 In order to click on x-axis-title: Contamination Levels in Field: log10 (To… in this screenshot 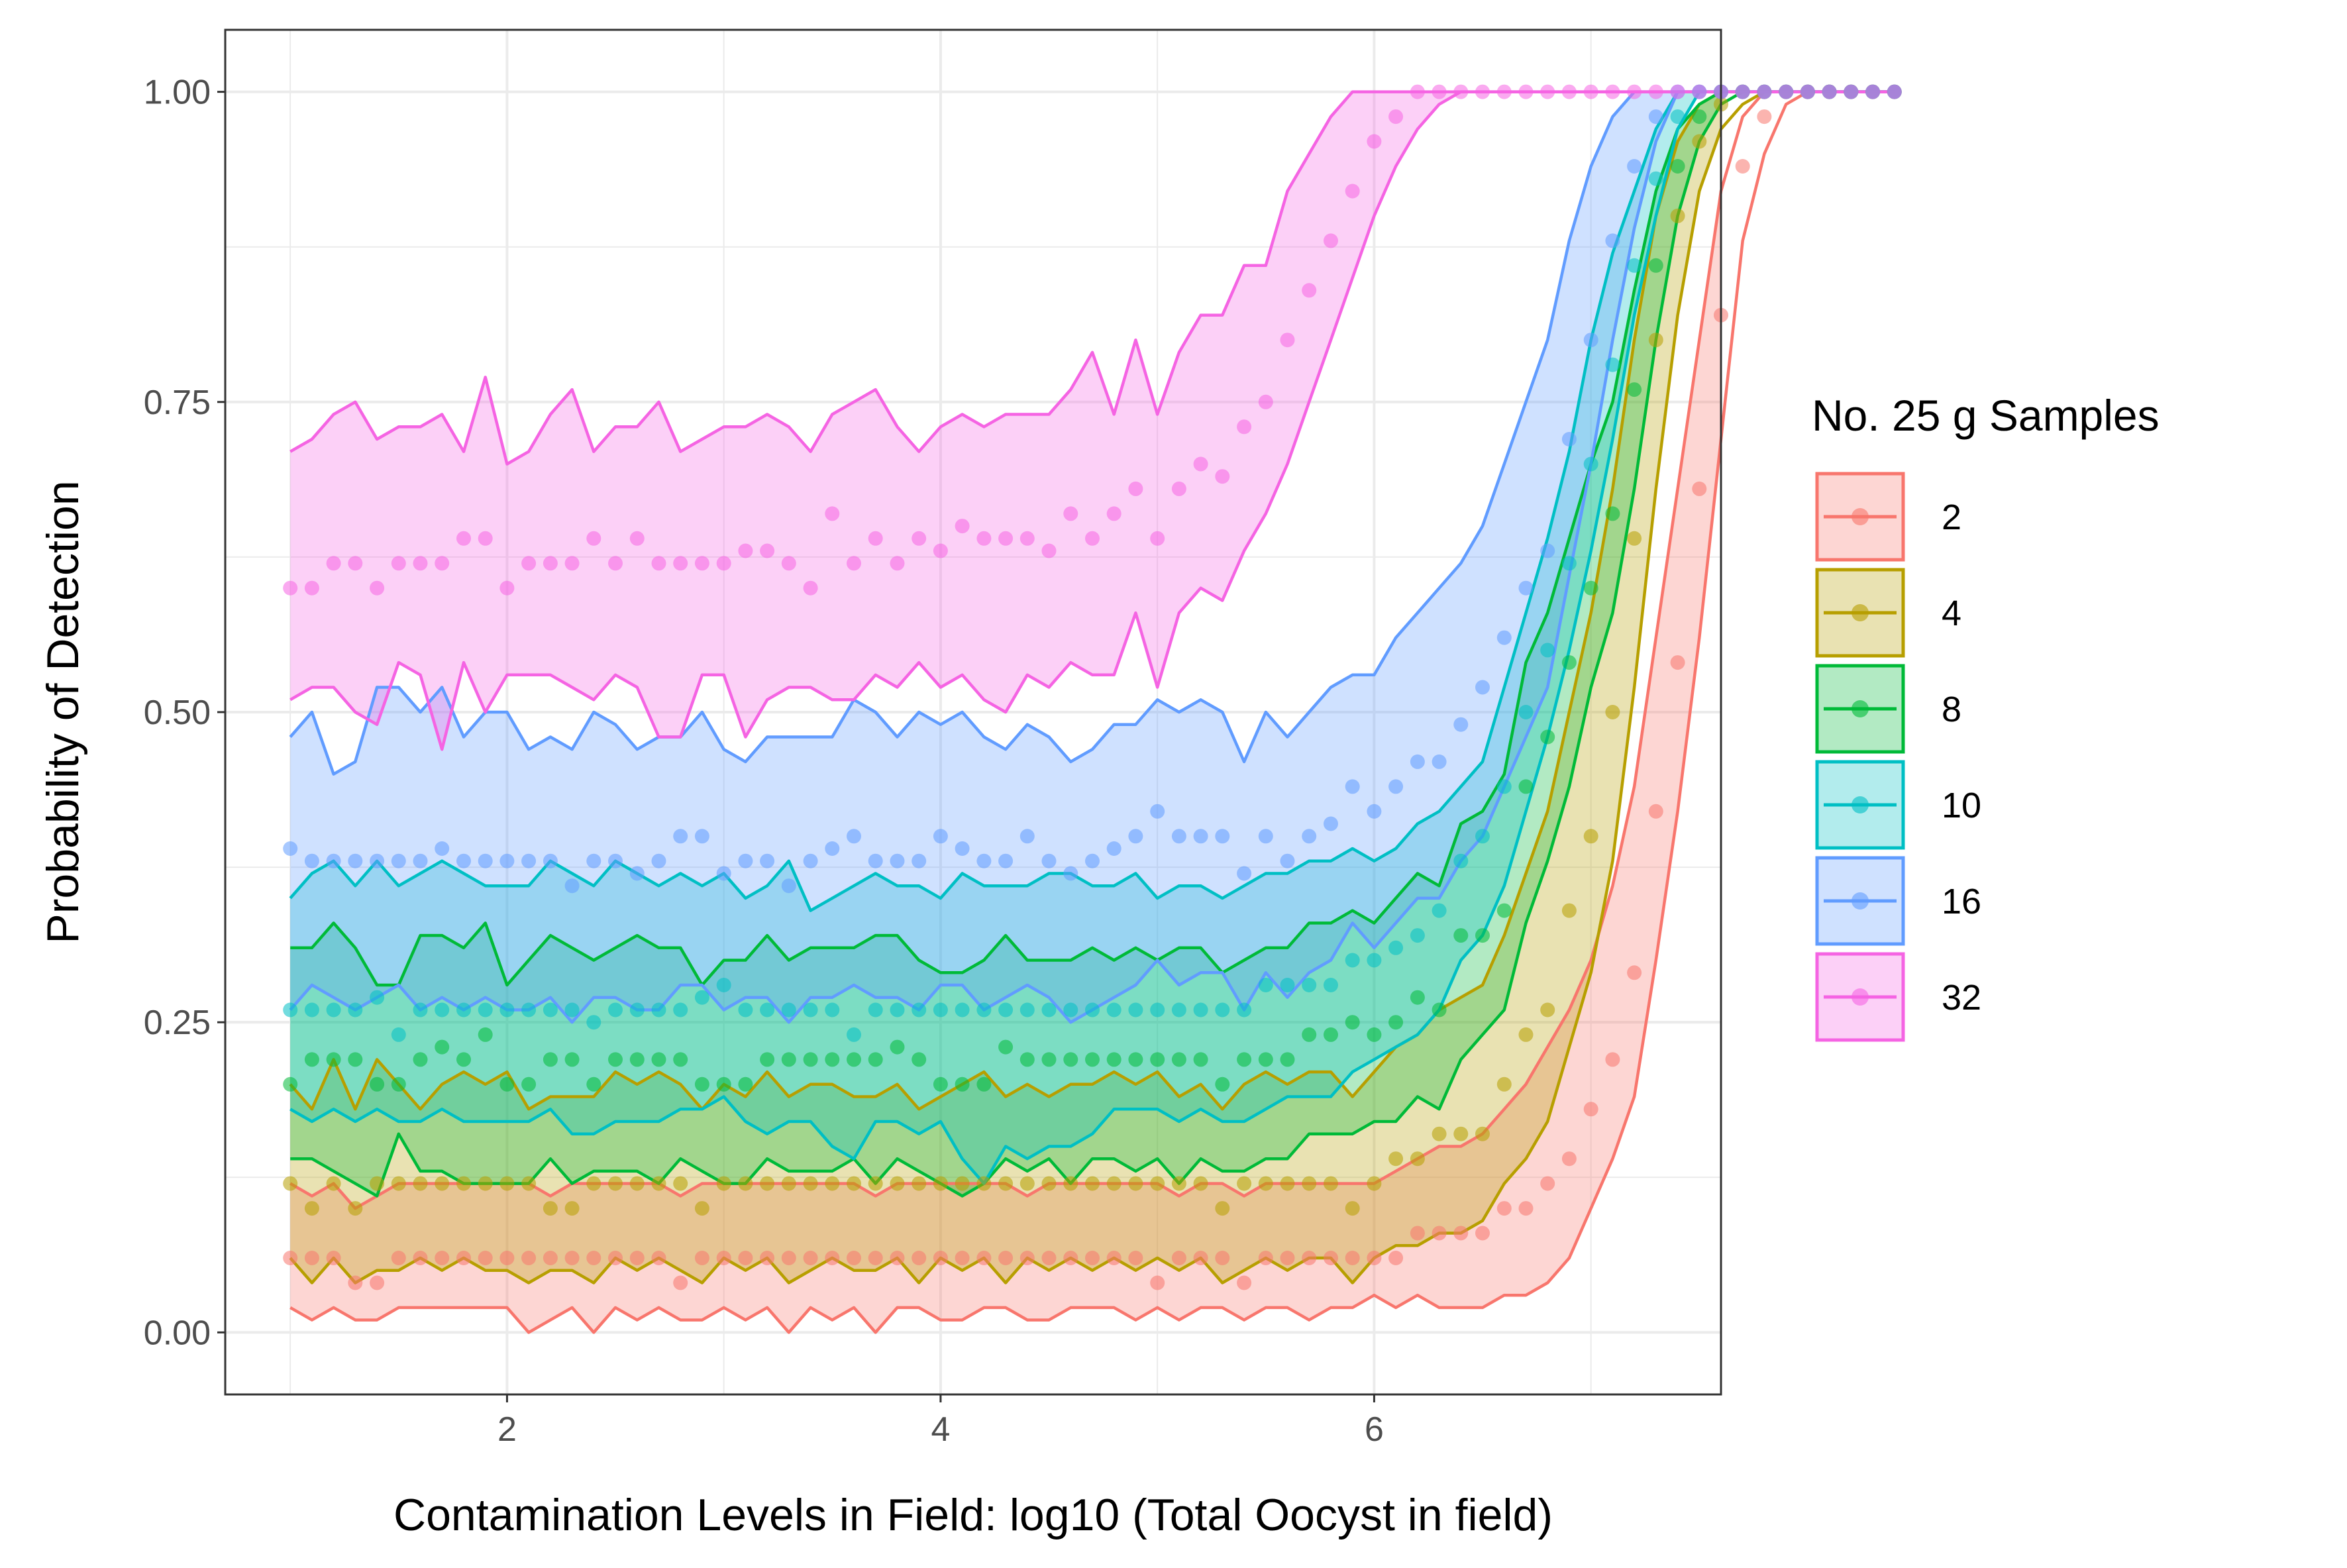, I will do `click(973, 1515)`.